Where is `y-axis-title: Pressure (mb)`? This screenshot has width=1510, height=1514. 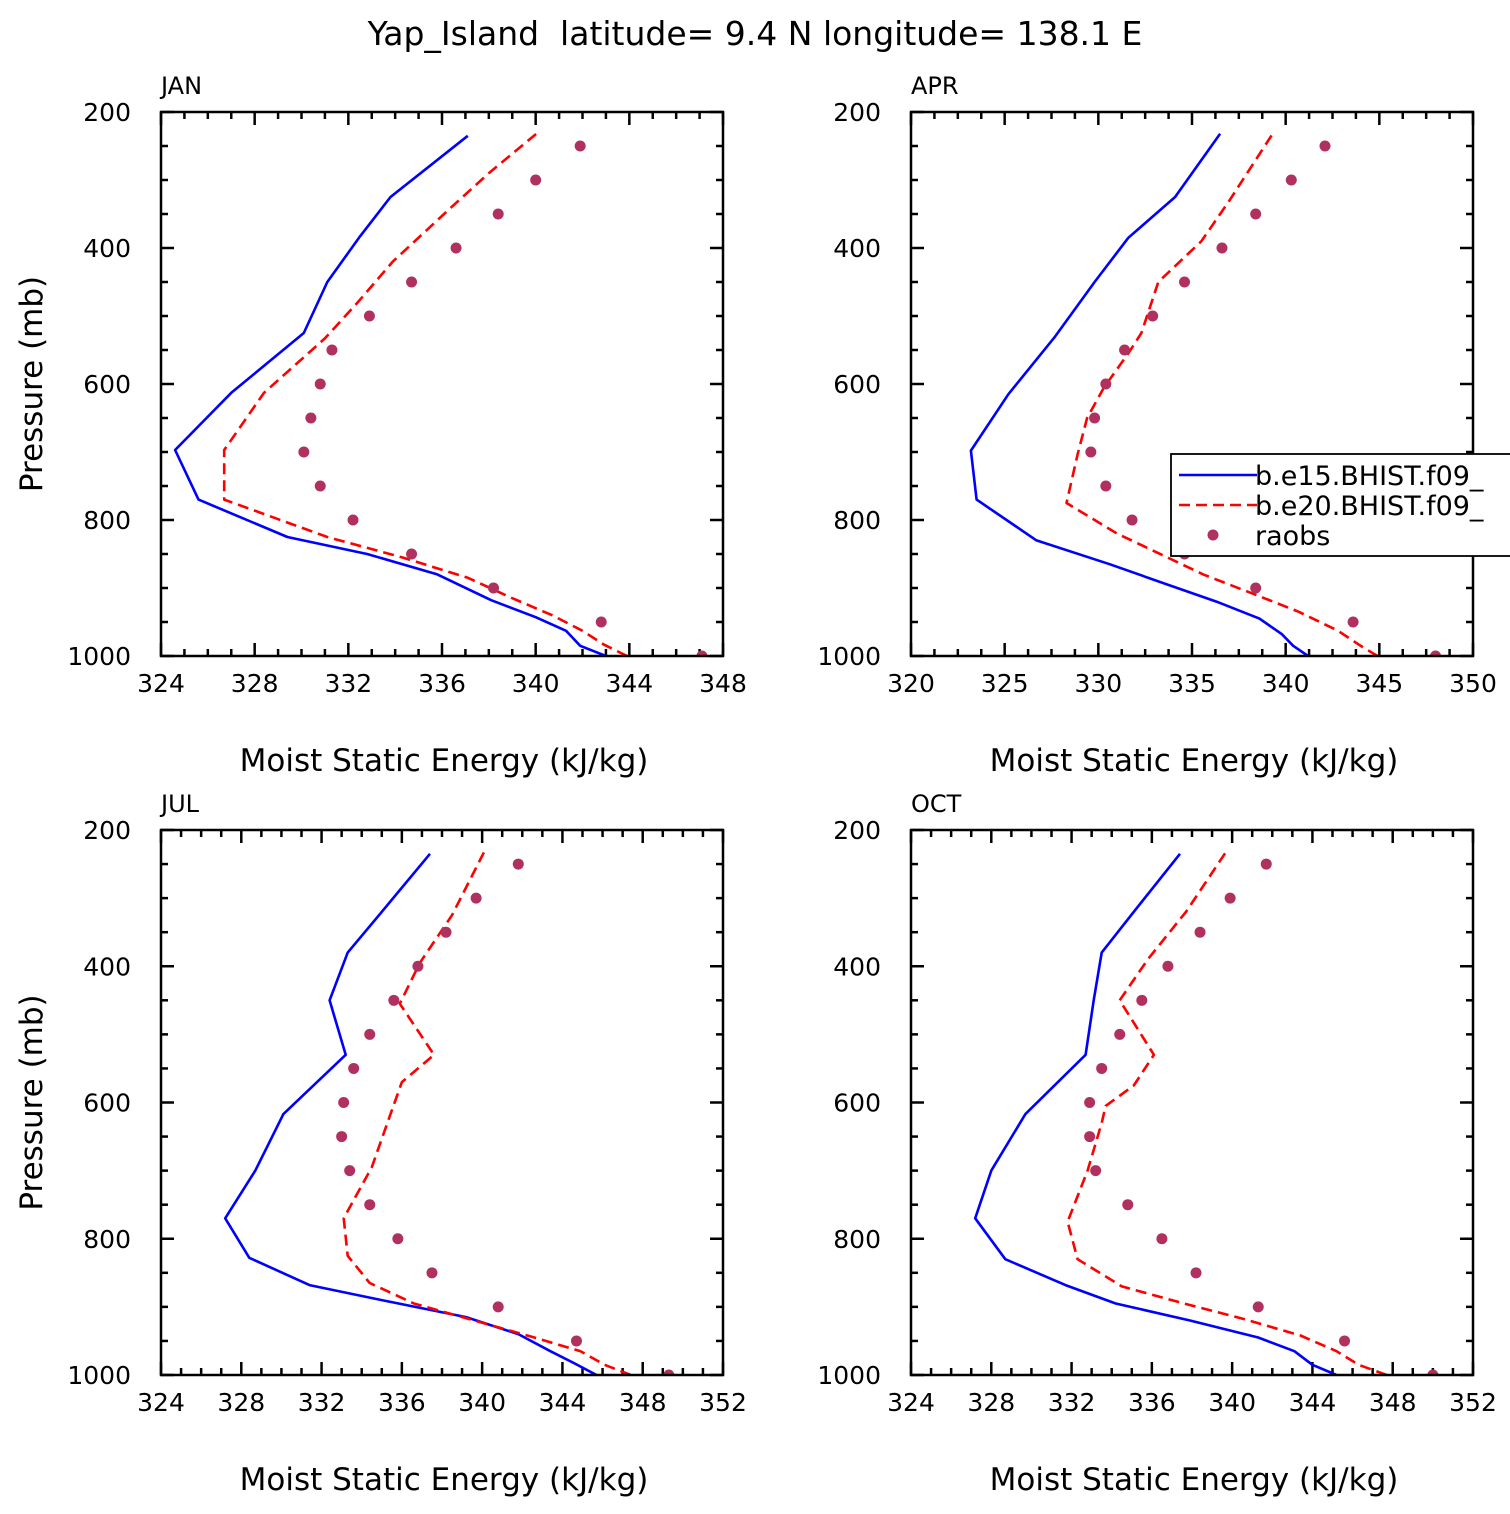
y-axis-title: Pressure (mb) is located at coordinates (32, 384).